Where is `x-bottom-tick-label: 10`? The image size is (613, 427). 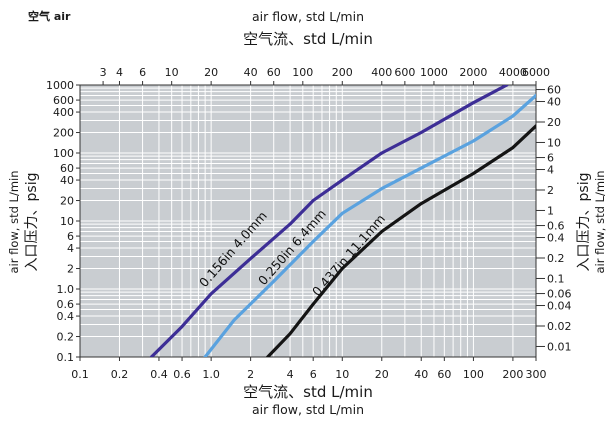
x-bottom-tick-label: 10 is located at coordinates (342, 374).